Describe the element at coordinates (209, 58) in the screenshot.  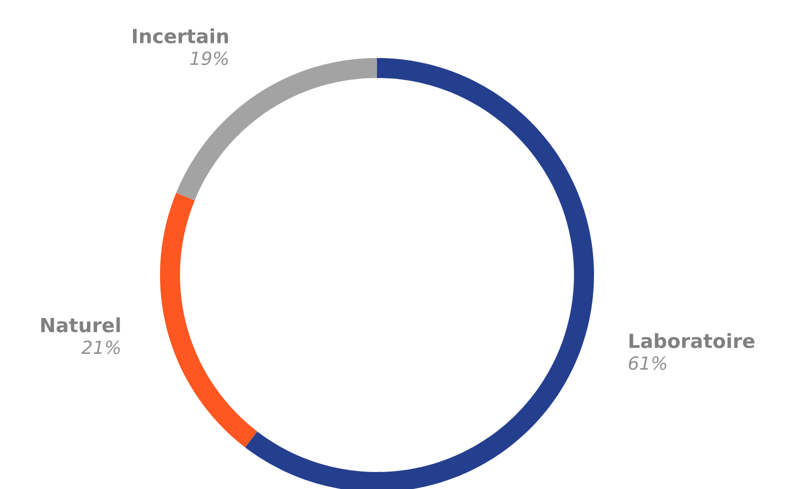
I see `data-label: 19%` at that location.